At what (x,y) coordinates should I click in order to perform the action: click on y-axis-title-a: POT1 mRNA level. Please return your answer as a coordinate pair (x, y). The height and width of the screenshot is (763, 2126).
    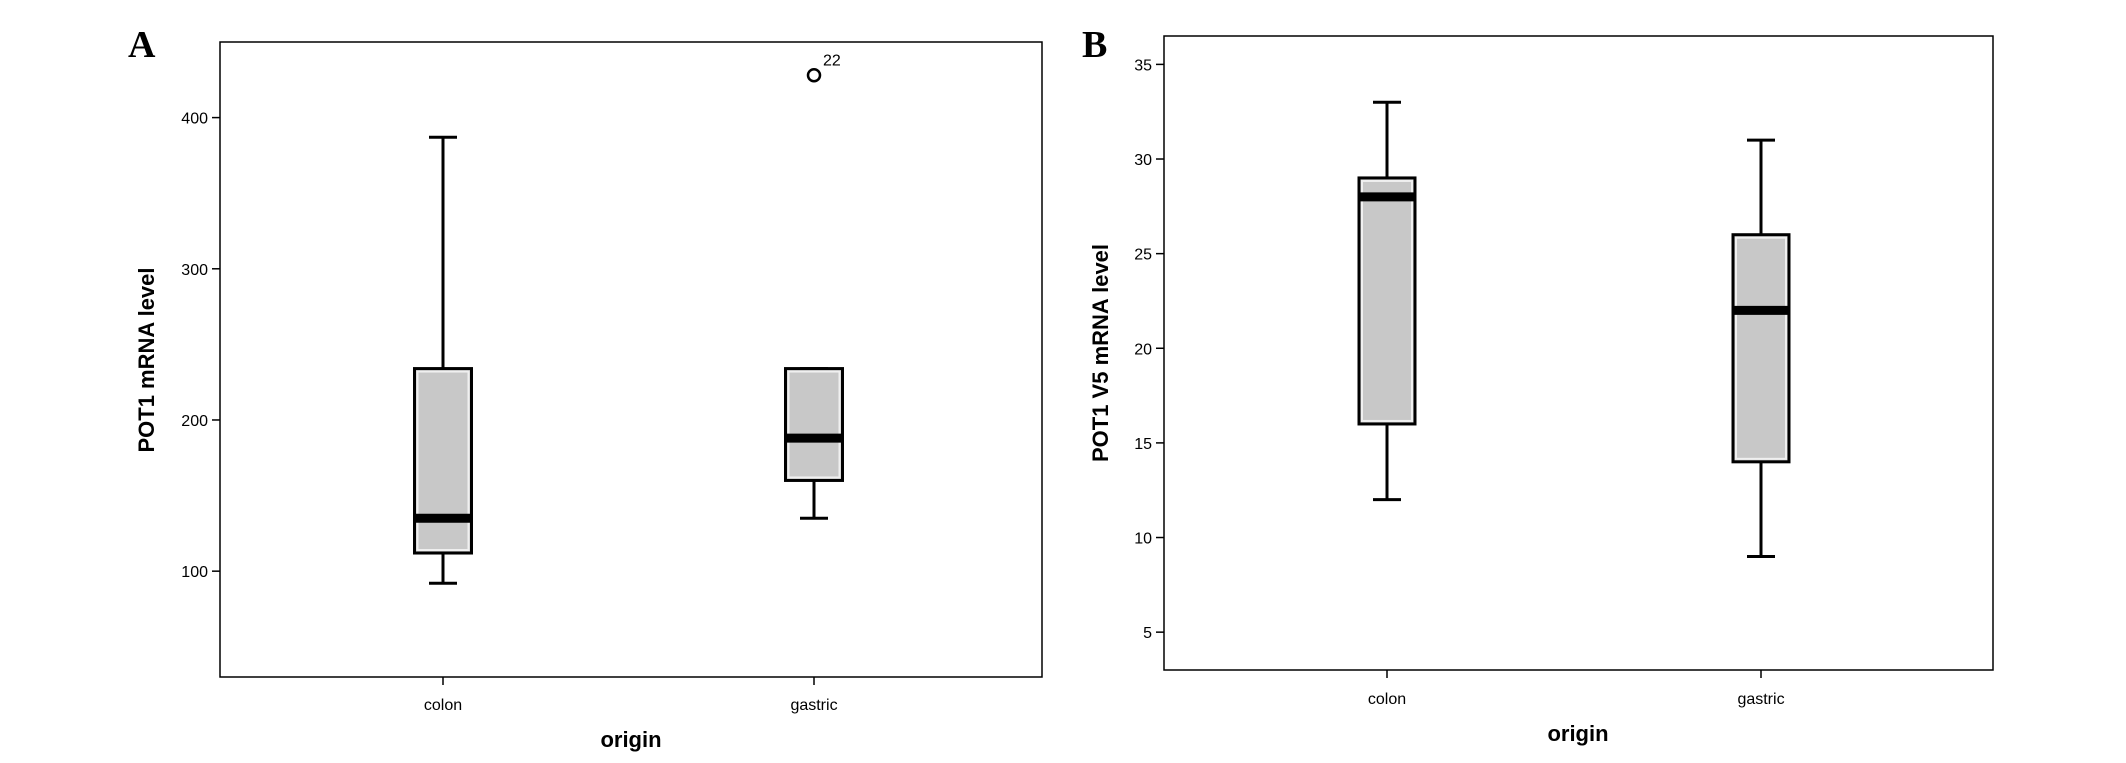
    Looking at the image, I should click on (146, 359).